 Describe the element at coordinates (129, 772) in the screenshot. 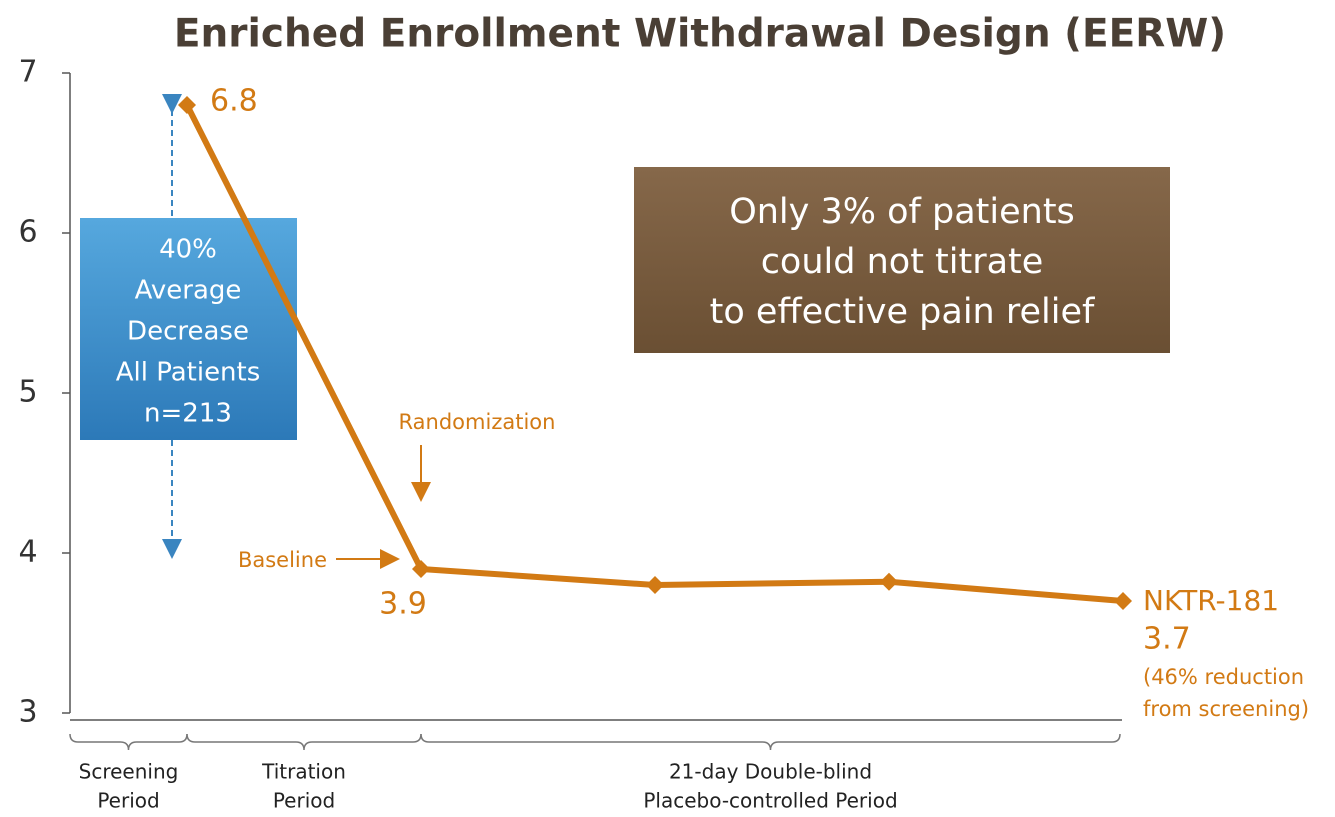

I see `period-label: Screening` at that location.